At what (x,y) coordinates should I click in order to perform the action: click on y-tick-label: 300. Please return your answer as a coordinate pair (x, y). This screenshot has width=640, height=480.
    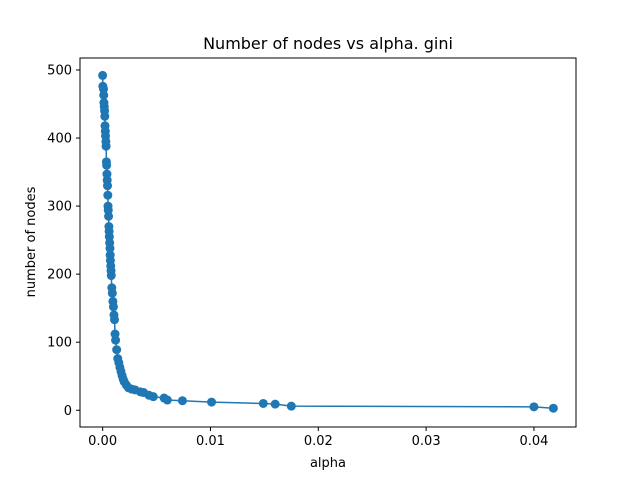
    Looking at the image, I should click on (59, 207).